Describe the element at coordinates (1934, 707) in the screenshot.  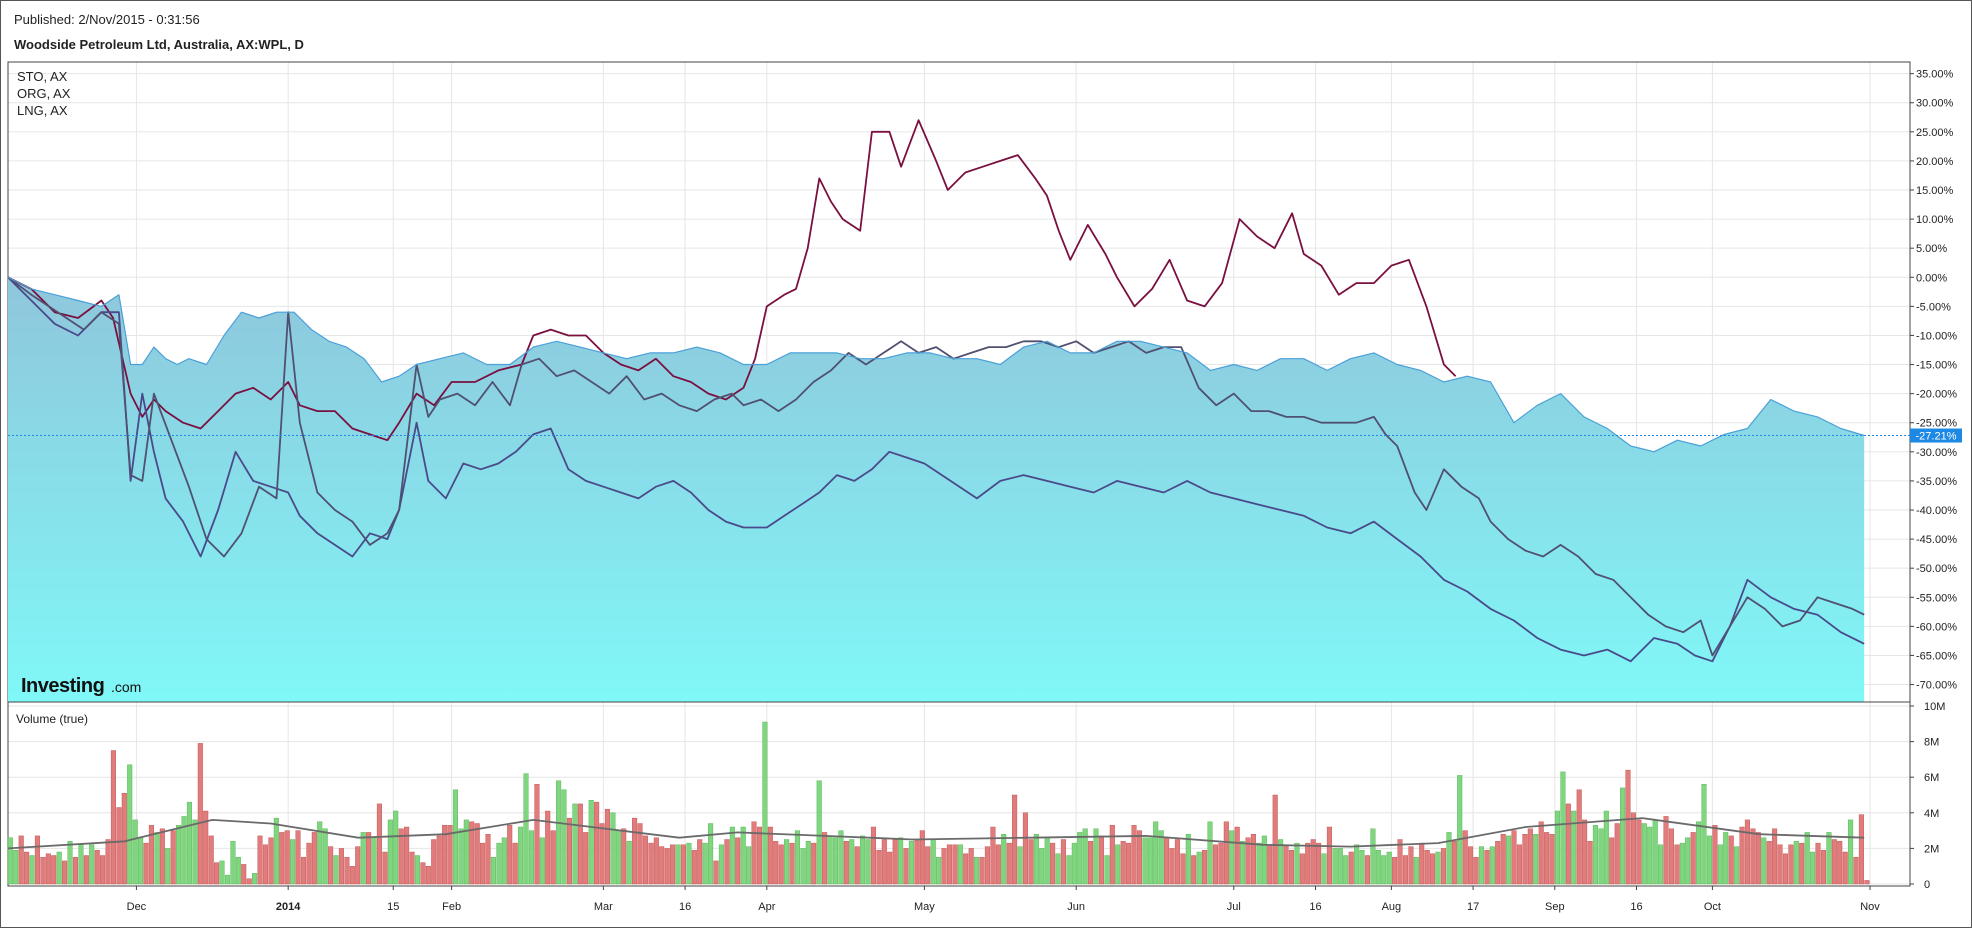
I see `vol-y-tick-label: 10M` at that location.